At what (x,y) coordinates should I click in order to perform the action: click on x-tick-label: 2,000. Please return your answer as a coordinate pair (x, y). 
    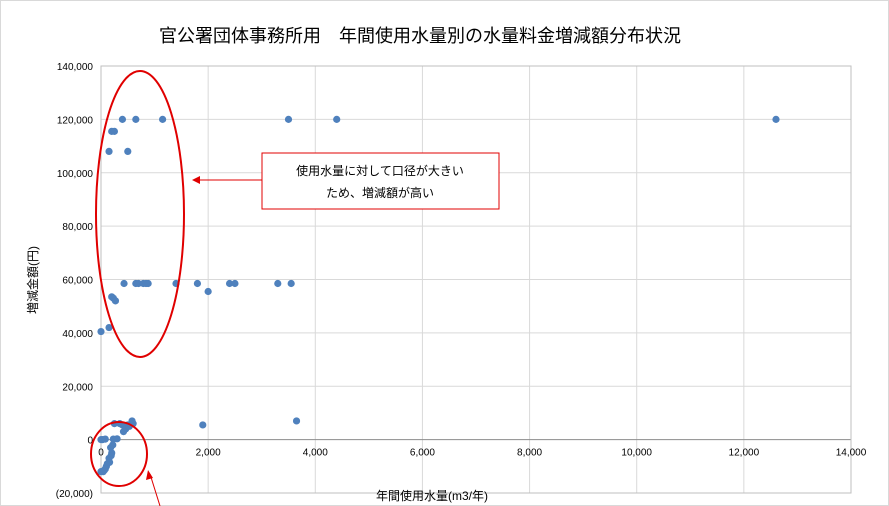
    Looking at the image, I should click on (208, 453).